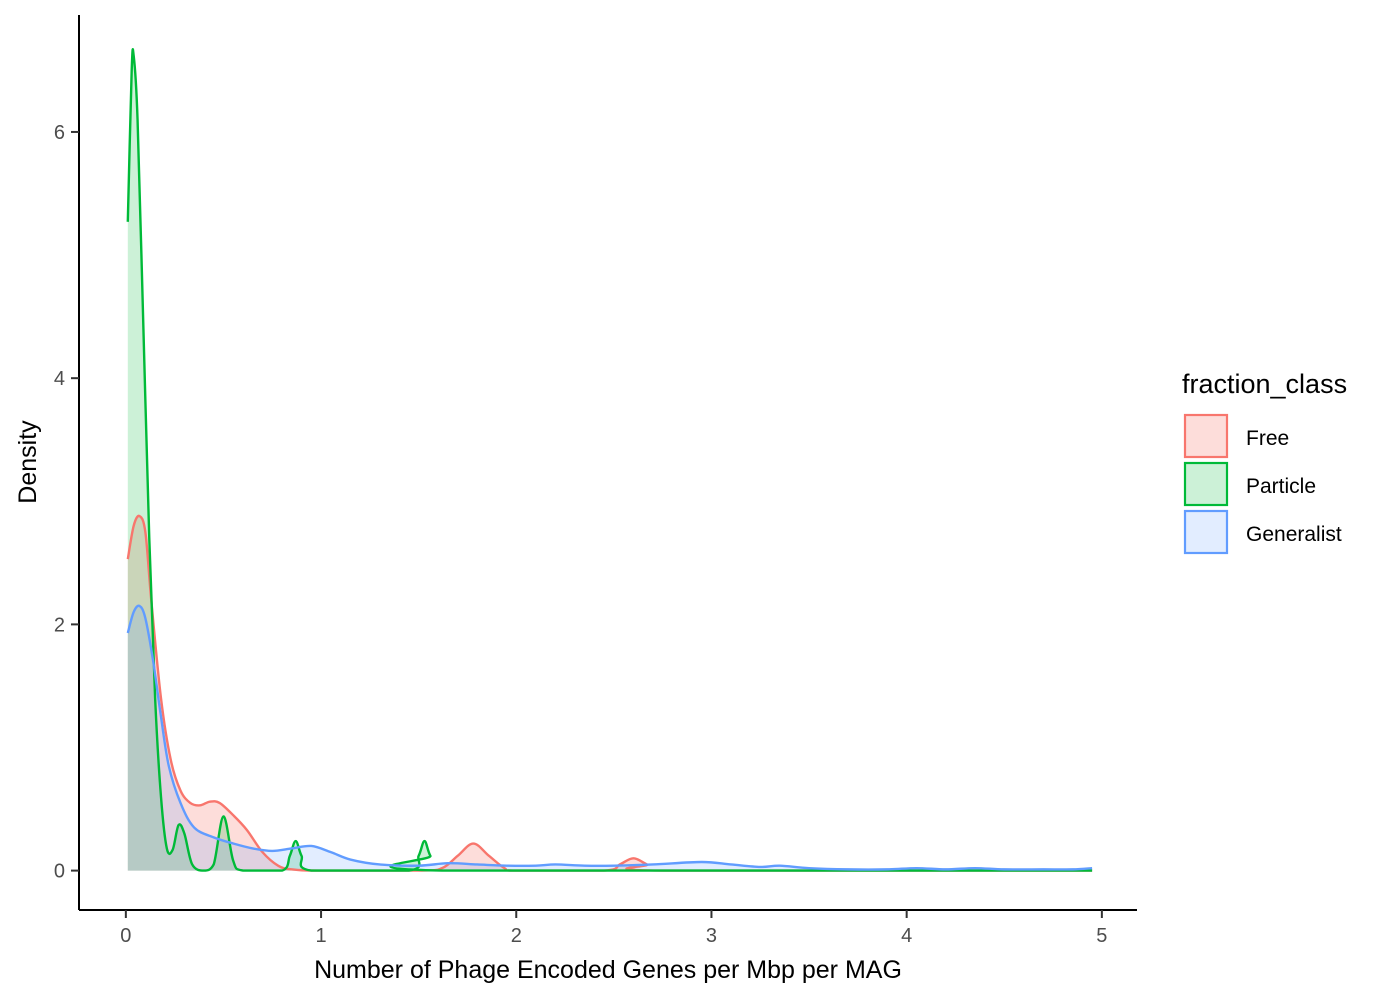 Image resolution: width=1400 pixels, height=1000 pixels. I want to click on legend-key-bg-generalist, so click(1206, 532).